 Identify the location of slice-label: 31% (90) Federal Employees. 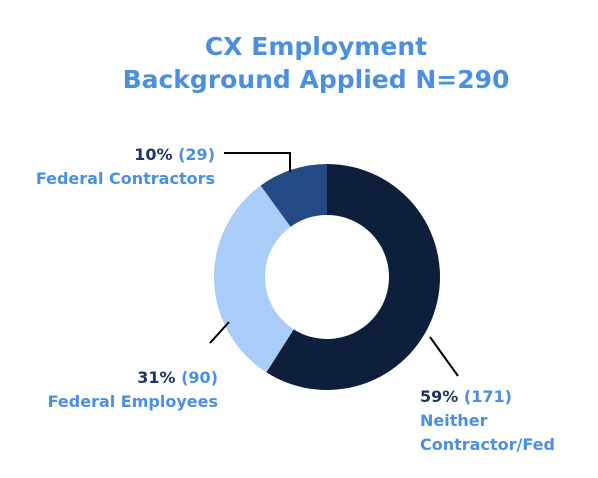
(109, 390).